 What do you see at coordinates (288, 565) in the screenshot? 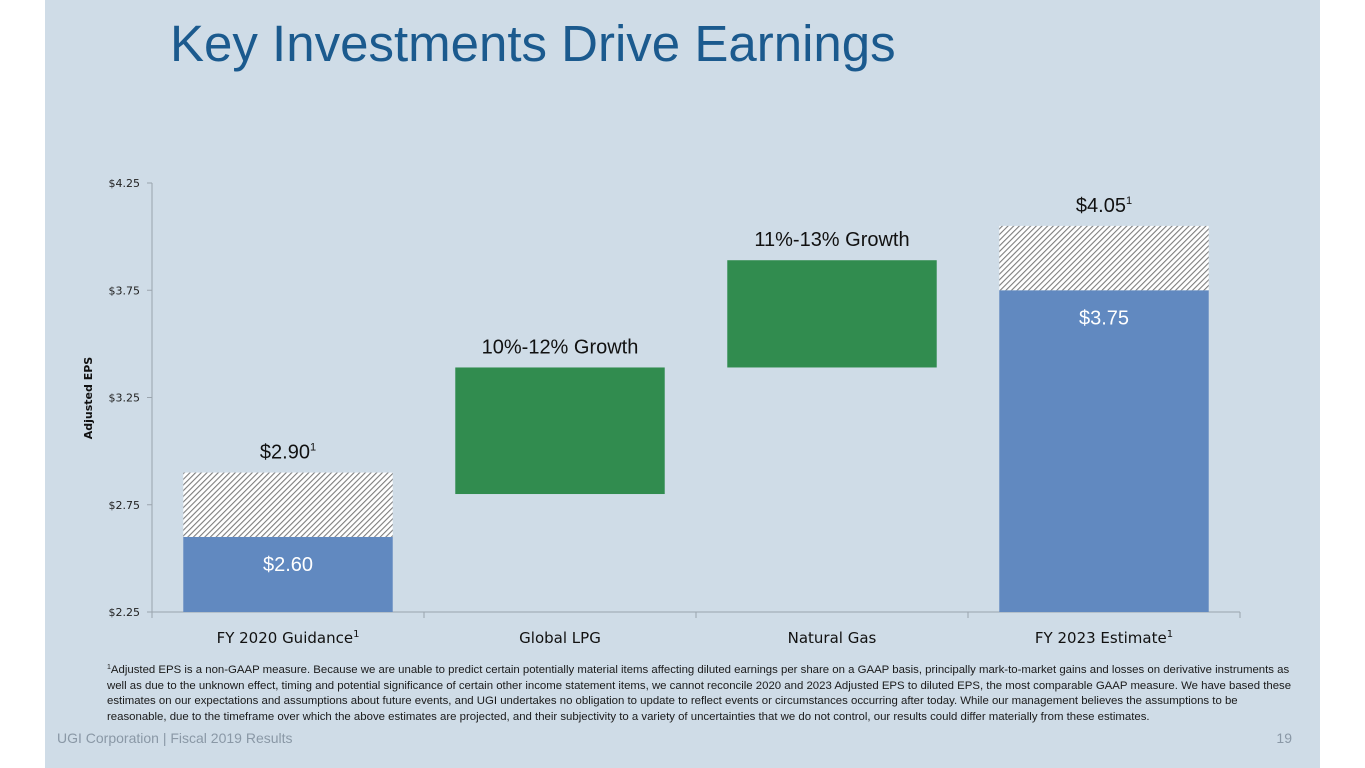
I see `data-label: $2.60` at bounding box center [288, 565].